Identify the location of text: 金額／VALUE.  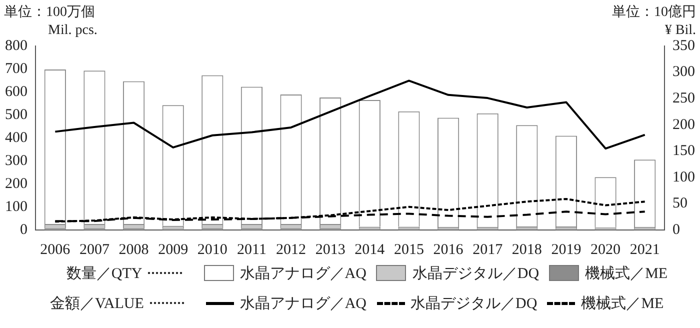
(96, 303).